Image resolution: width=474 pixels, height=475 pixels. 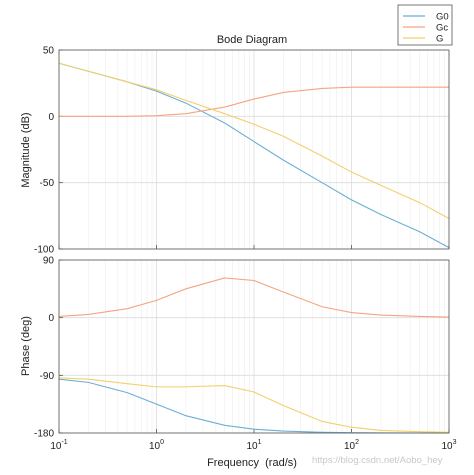 What do you see at coordinates (252, 40) in the screenshot?
I see `chart-title: Bode Diagram` at bounding box center [252, 40].